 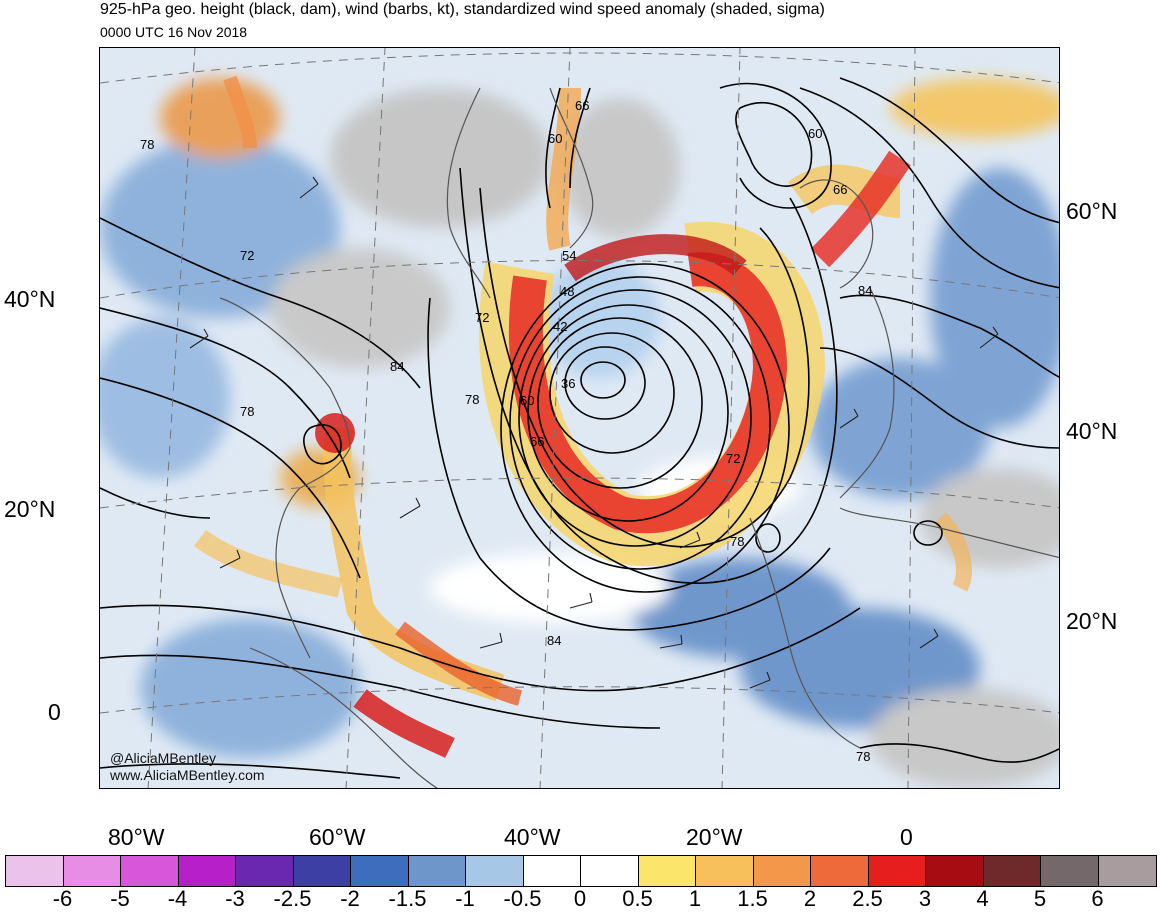 What do you see at coordinates (580, 898) in the screenshot?
I see `colorbar-label: 0` at bounding box center [580, 898].